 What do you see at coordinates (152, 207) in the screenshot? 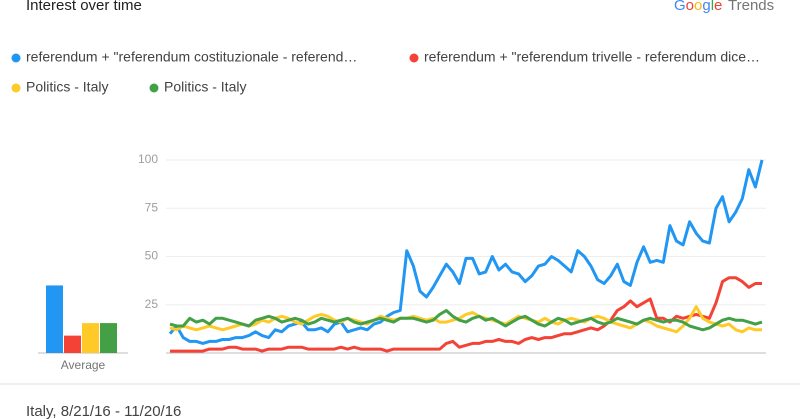
I see `y-tick-label: 75` at bounding box center [152, 207].